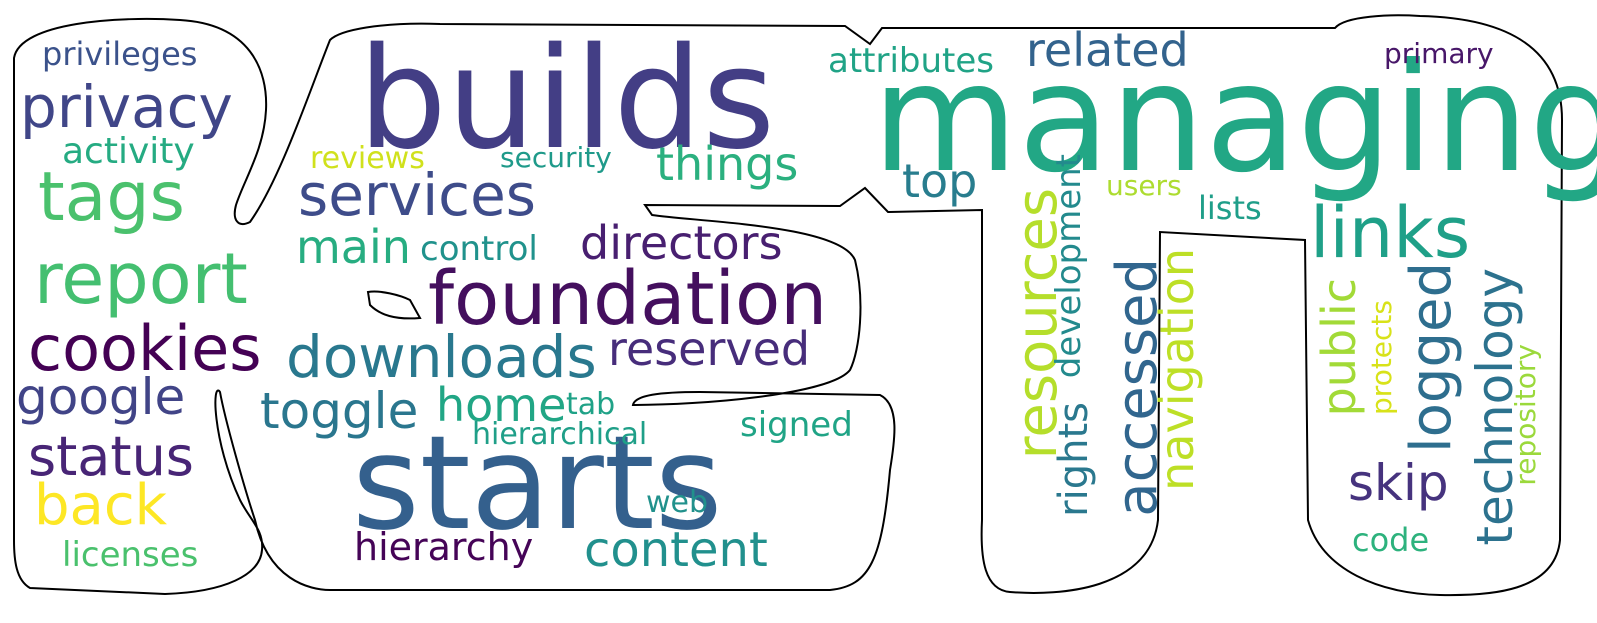  What do you see at coordinates (727, 164) in the screenshot?
I see `word-things: things` at bounding box center [727, 164].